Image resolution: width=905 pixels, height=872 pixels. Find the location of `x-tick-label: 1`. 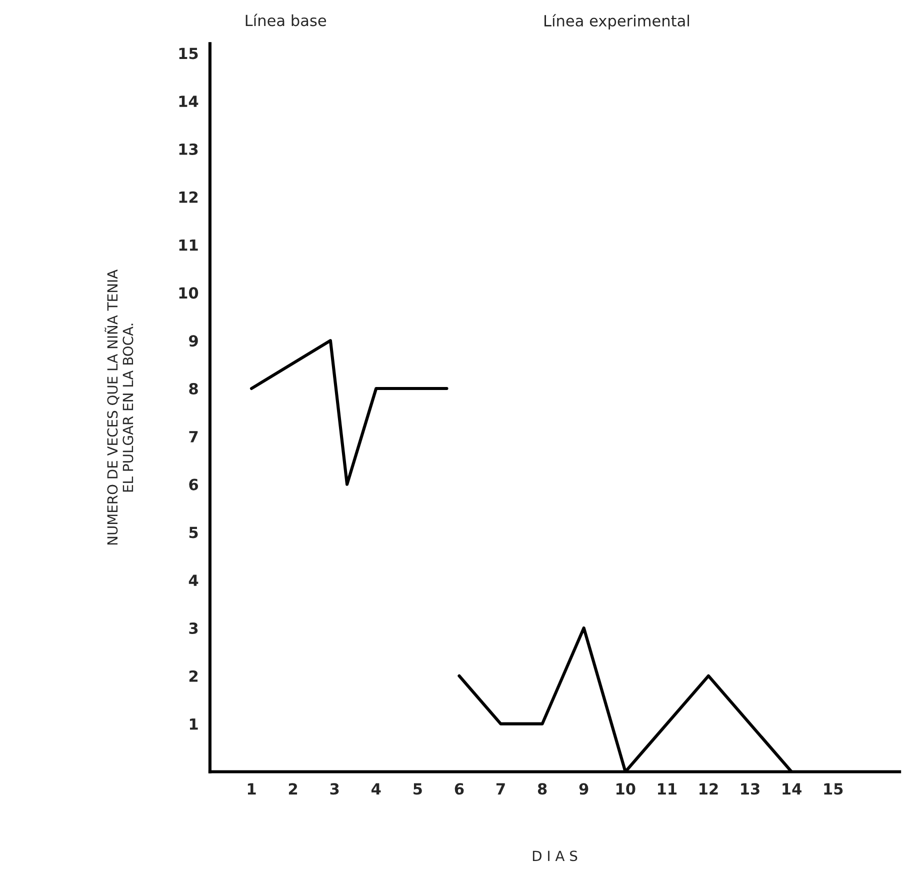

x-tick-label: 1 is located at coordinates (252, 788).